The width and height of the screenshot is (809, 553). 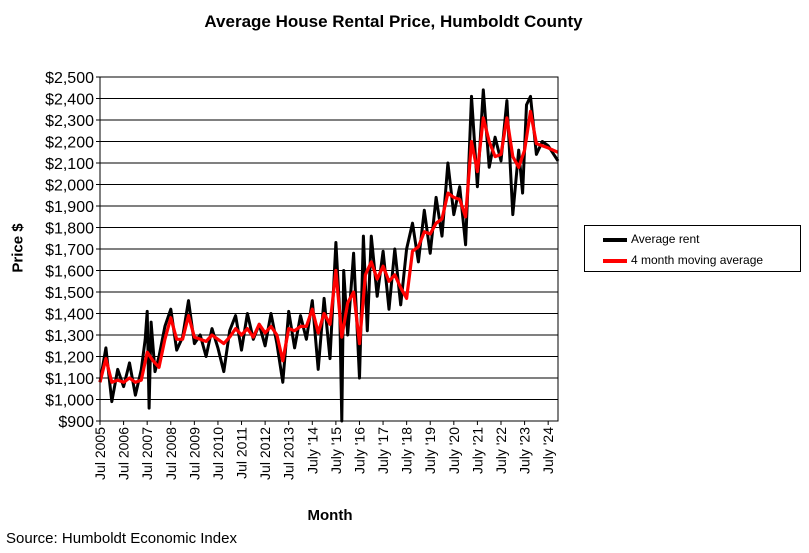 I want to click on x-tick-label: July '16, so click(x=359, y=450).